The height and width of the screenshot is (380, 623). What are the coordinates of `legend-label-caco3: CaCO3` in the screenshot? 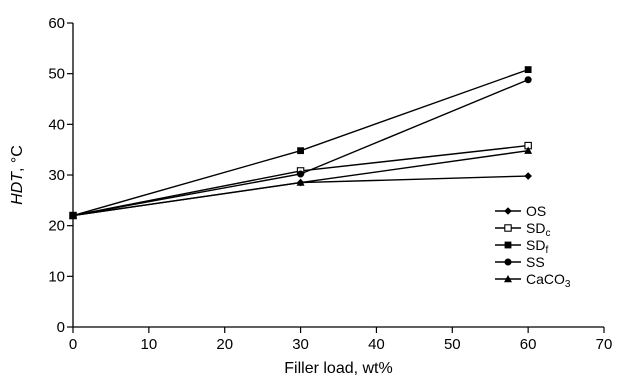 It's located at (548, 280).